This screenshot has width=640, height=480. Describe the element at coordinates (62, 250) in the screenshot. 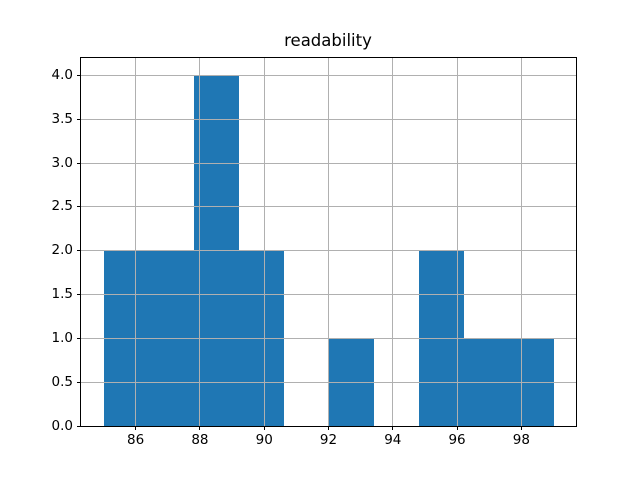

I see `y-tick-label: 2.0` at that location.